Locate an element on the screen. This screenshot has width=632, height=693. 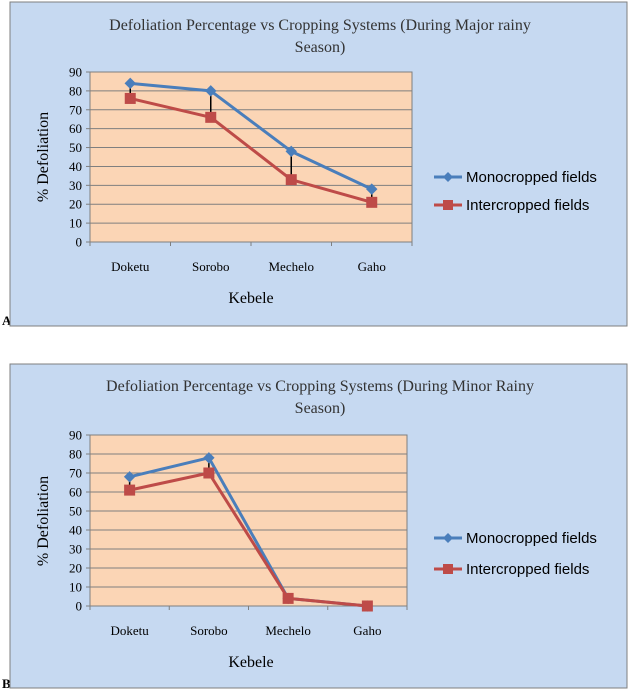
panel-label-a: A is located at coordinates (7, 320).